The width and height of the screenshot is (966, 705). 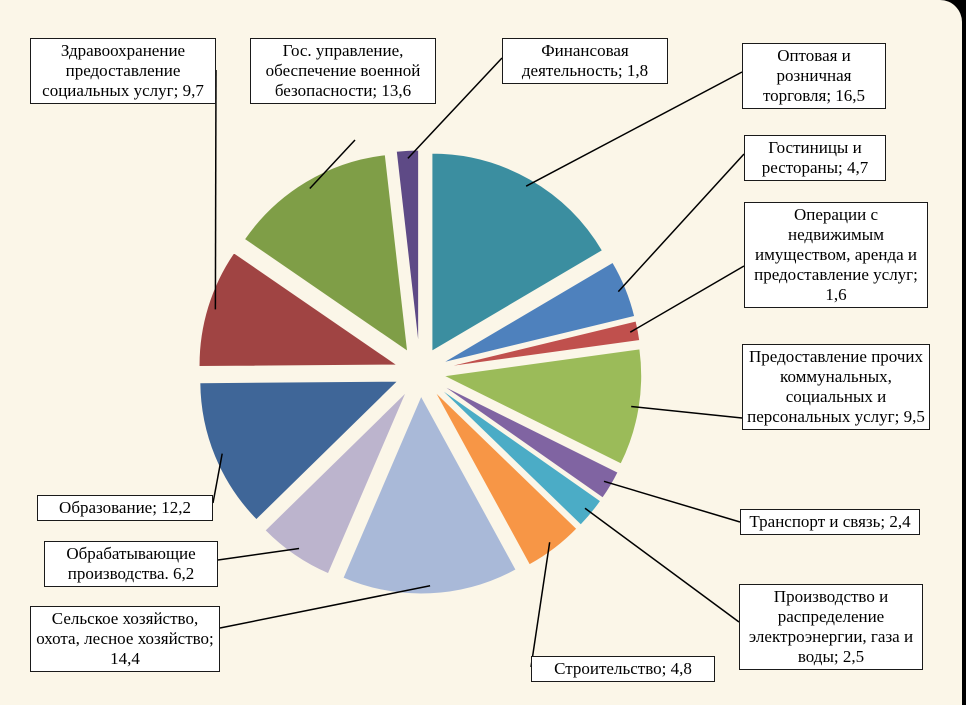 What do you see at coordinates (335, 483) in the screenshot?
I see `slice-manufacturing` at bounding box center [335, 483].